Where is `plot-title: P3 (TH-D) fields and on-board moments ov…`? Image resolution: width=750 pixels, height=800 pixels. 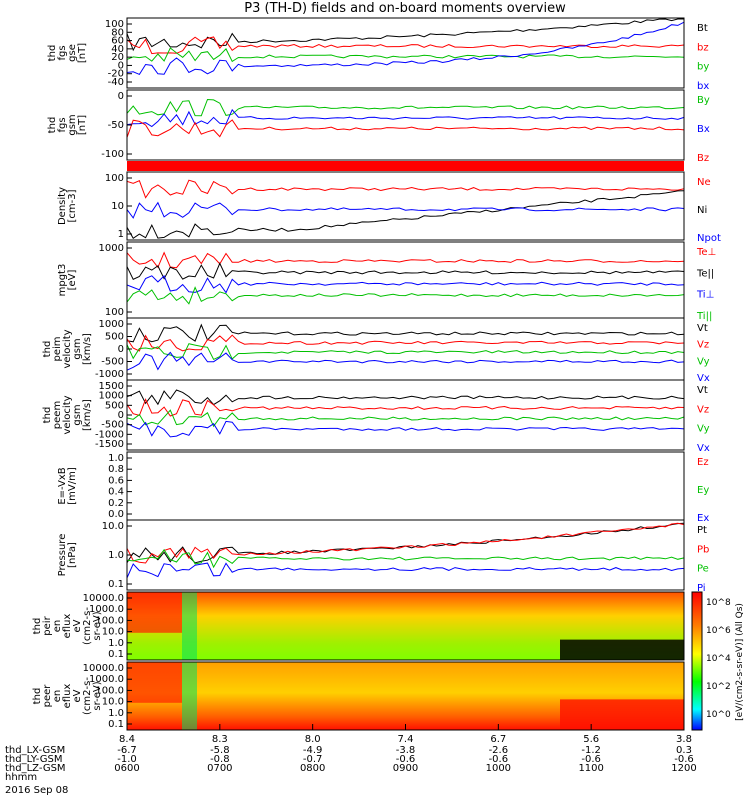 plot-title: P3 (TH-D) fields and on-board moments ov… is located at coordinates (405, 8).